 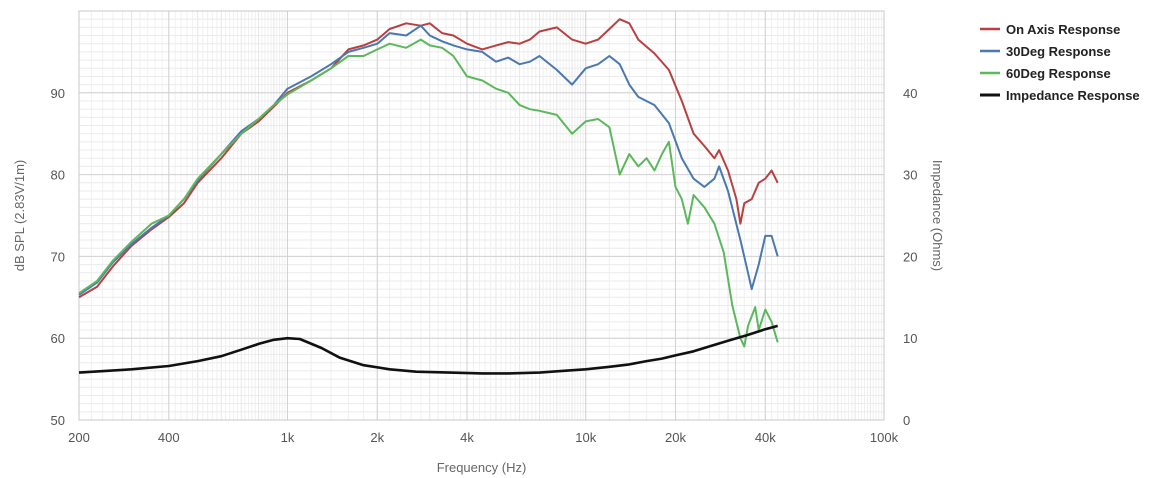 I want to click on legend-item: Impedance Response, so click(x=1060, y=95).